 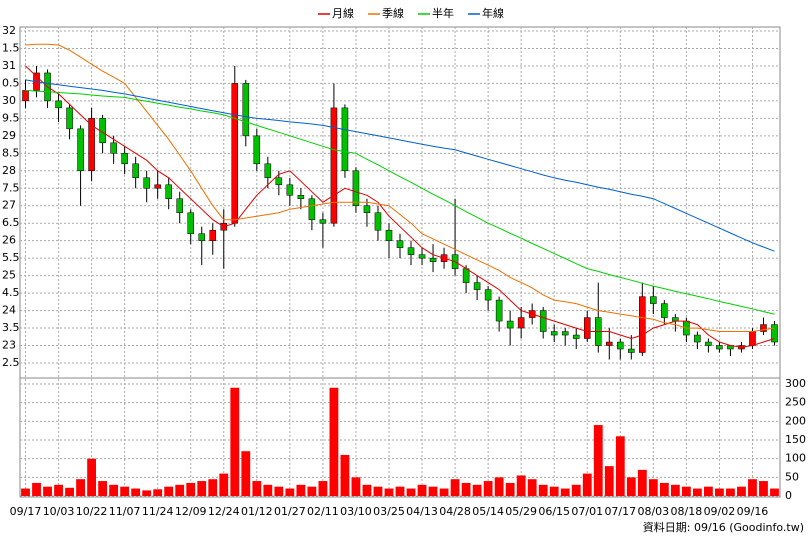 I want to click on y-tick-label: 9.5, so click(x=11, y=117).